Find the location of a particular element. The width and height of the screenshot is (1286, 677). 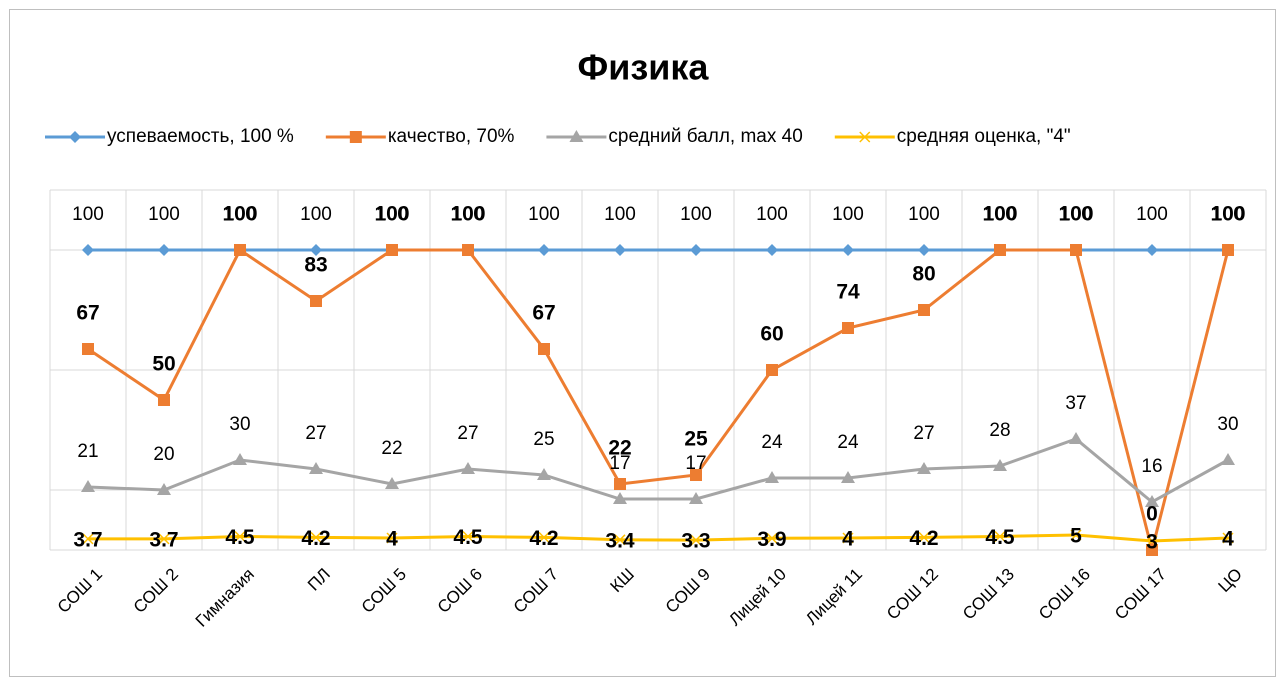

data-label: 3.3 is located at coordinates (695, 541).